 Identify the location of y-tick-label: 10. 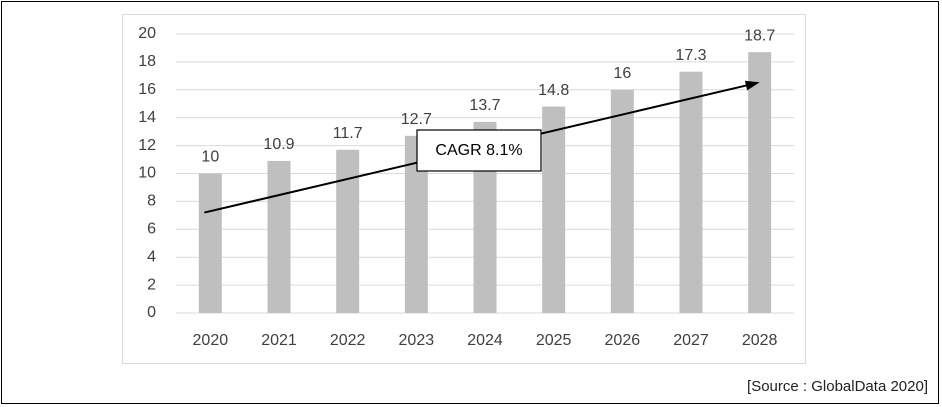
(147, 173).